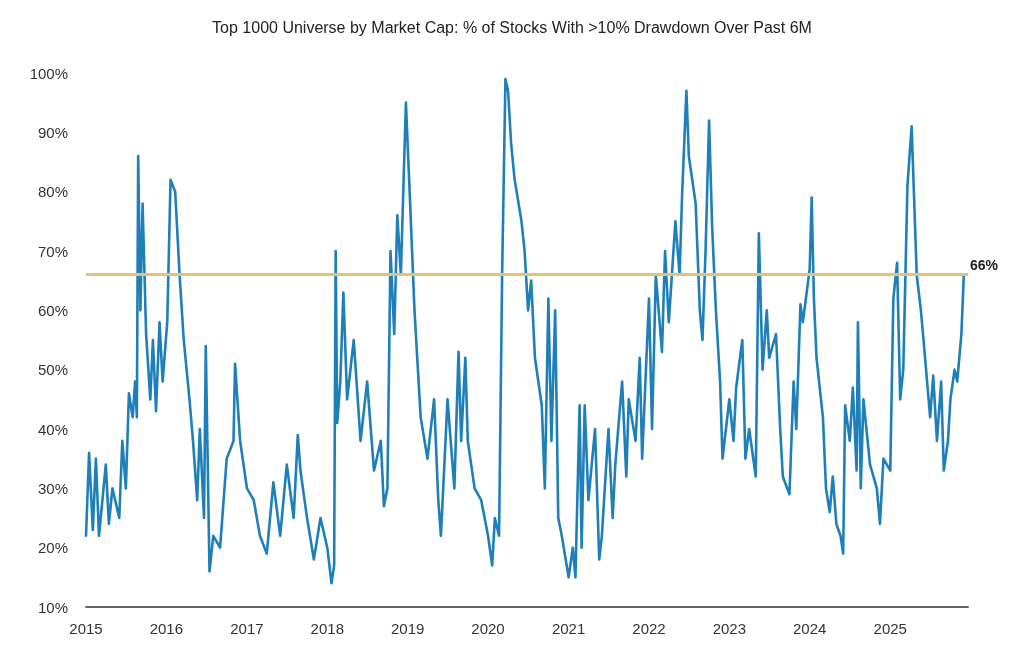 This screenshot has width=1024, height=671. I want to click on y-tick-label: 100%, so click(48, 73).